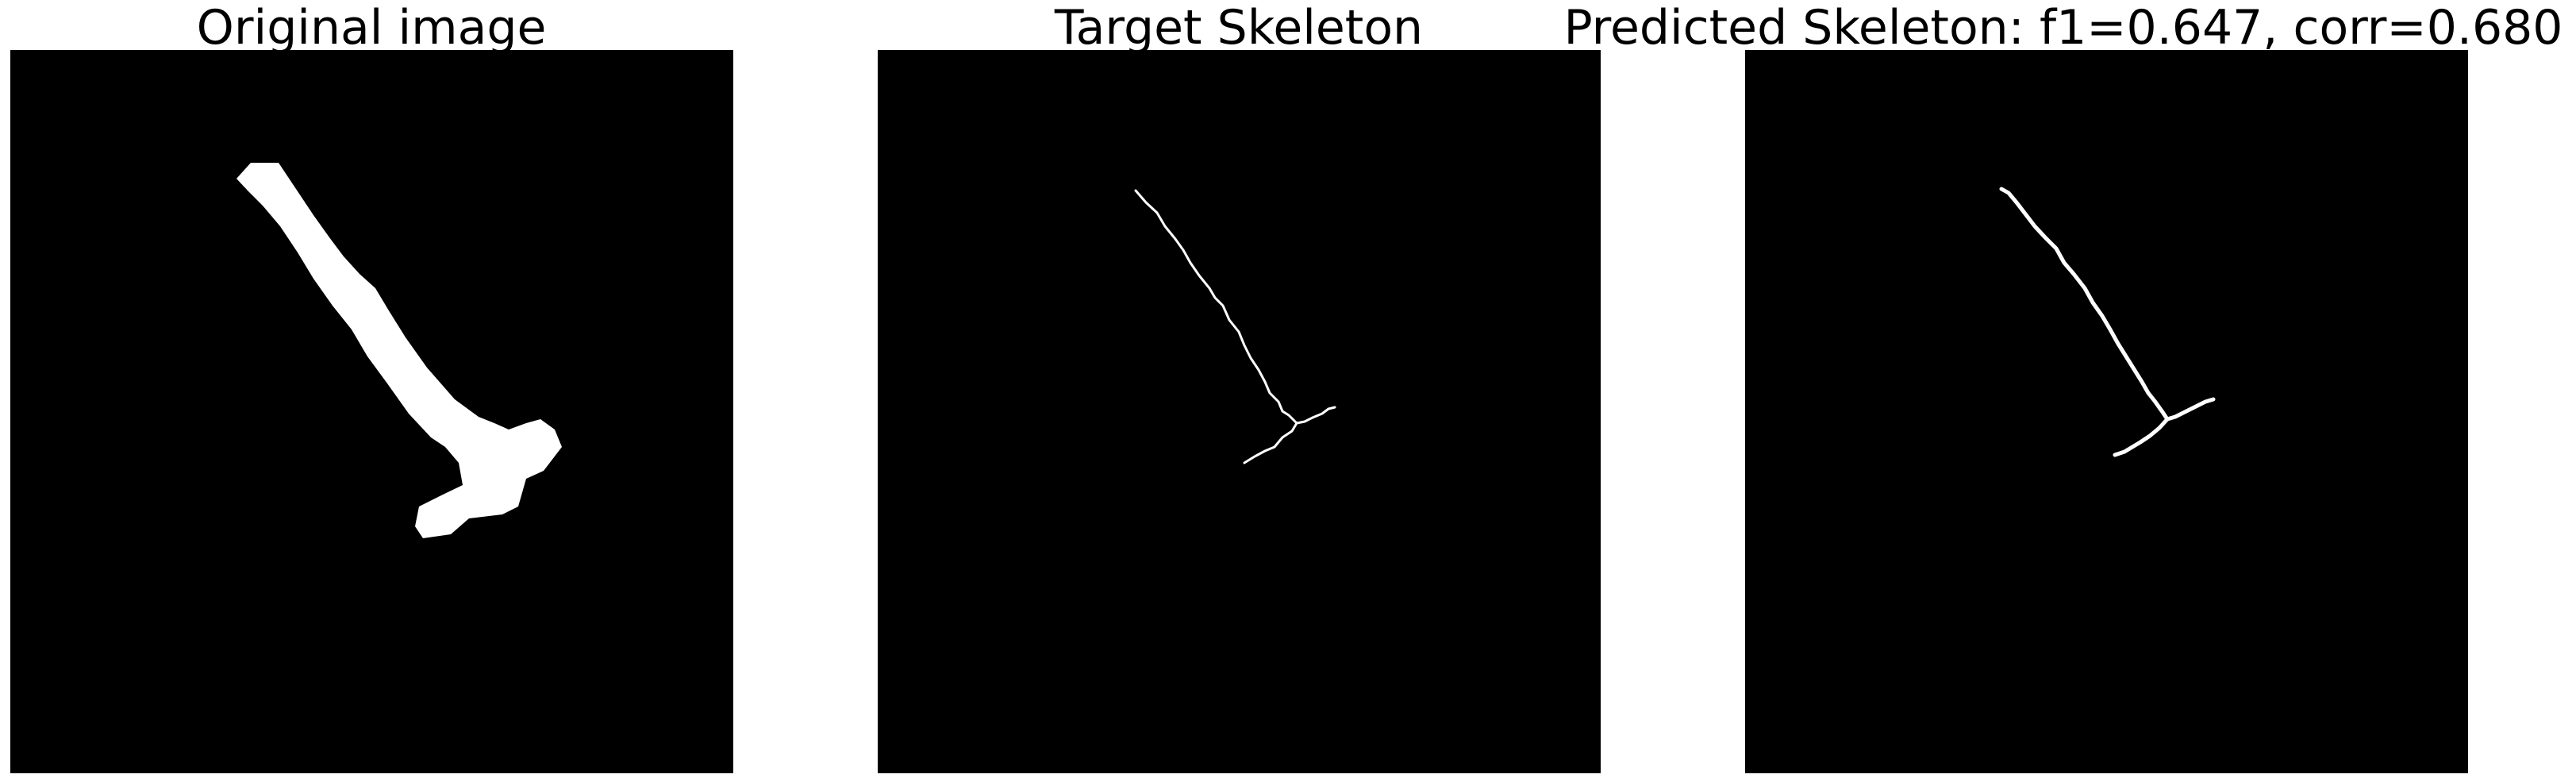 The image size is (2576, 782). Describe the element at coordinates (1239, 28) in the screenshot. I see `panel-title-target-skeleton: Target Skeleton` at that location.